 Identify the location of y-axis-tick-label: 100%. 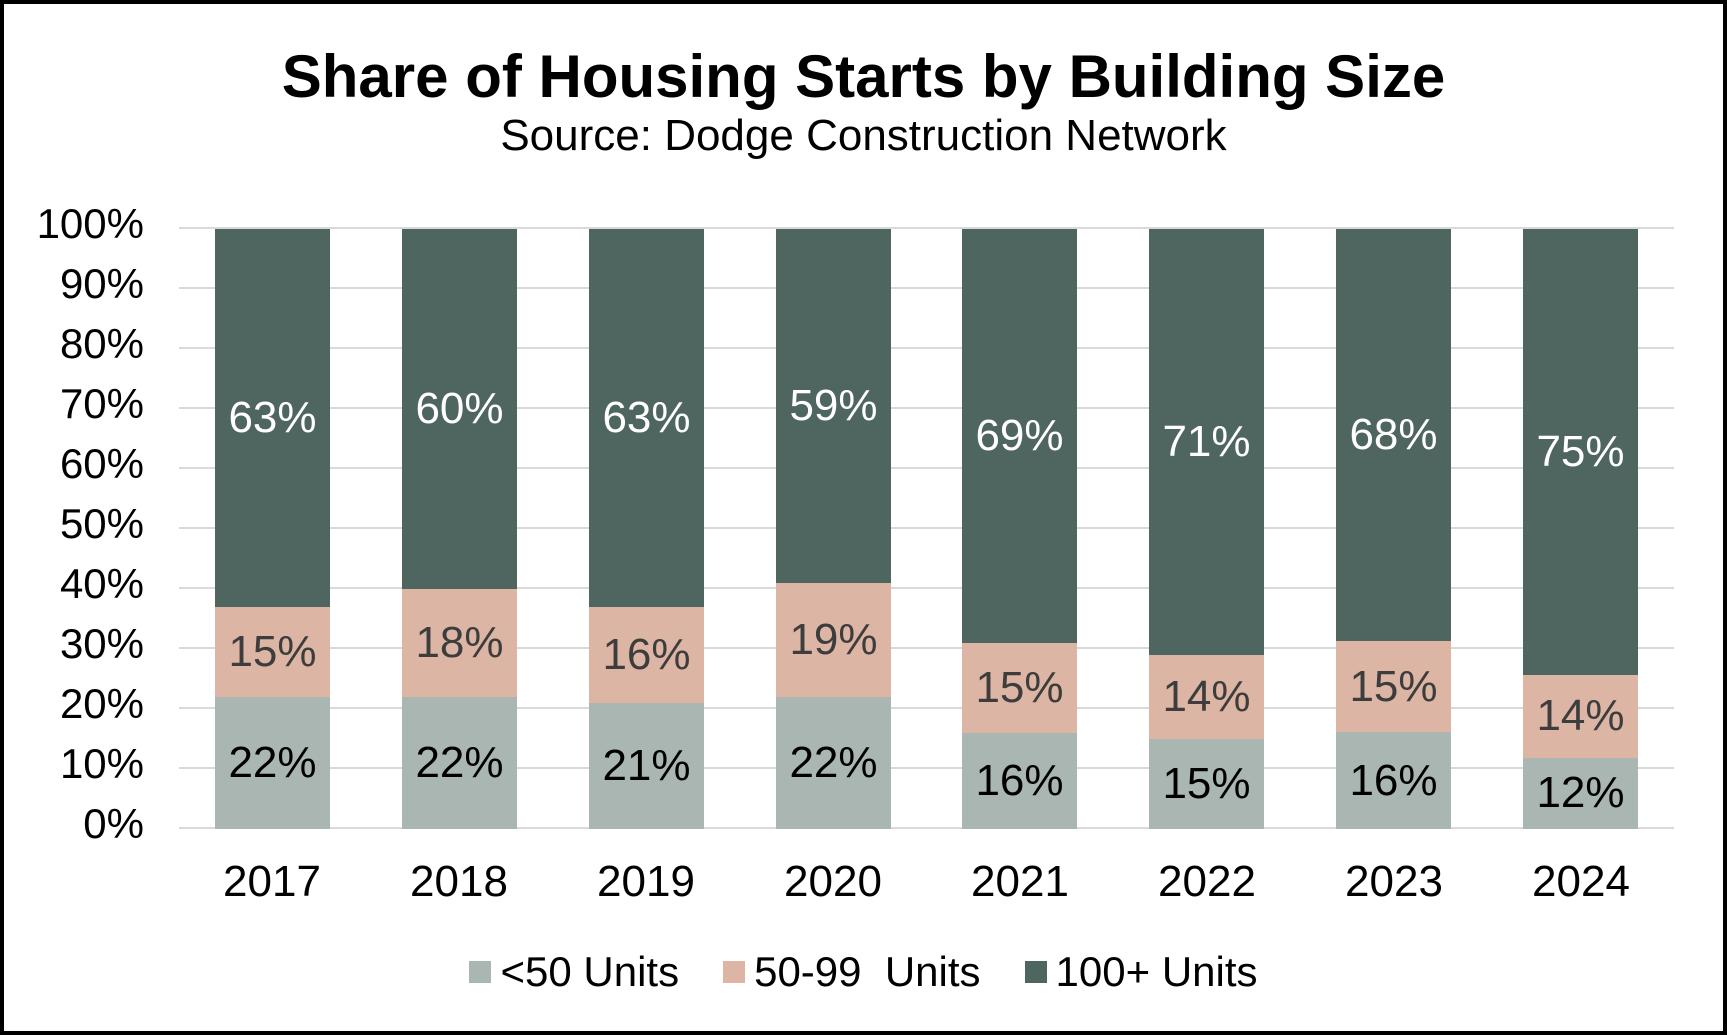
(90, 223).